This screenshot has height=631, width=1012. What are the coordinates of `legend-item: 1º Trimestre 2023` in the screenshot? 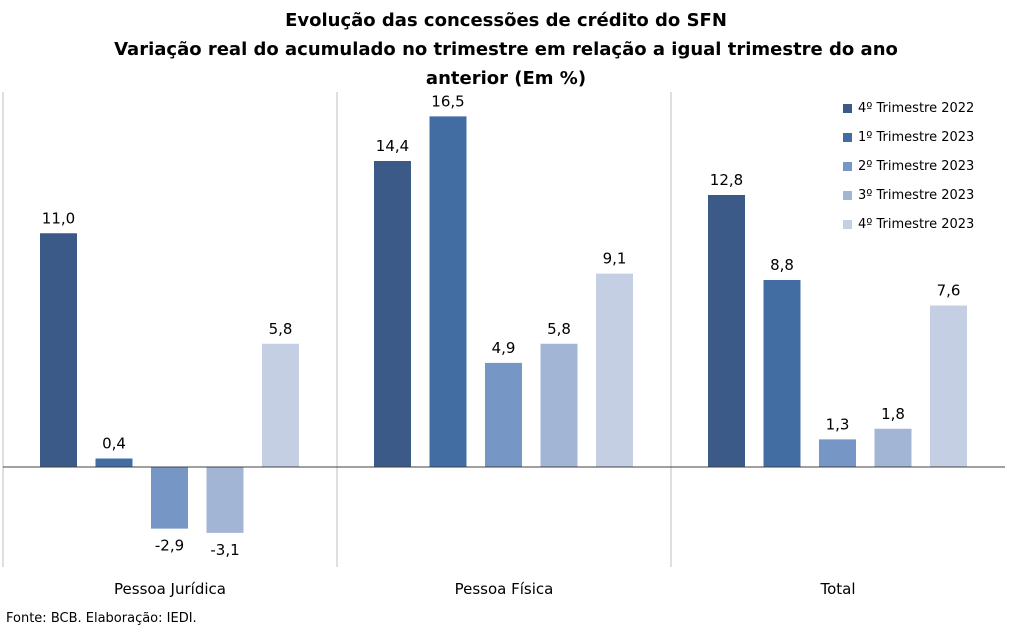 It's located at (908, 137).